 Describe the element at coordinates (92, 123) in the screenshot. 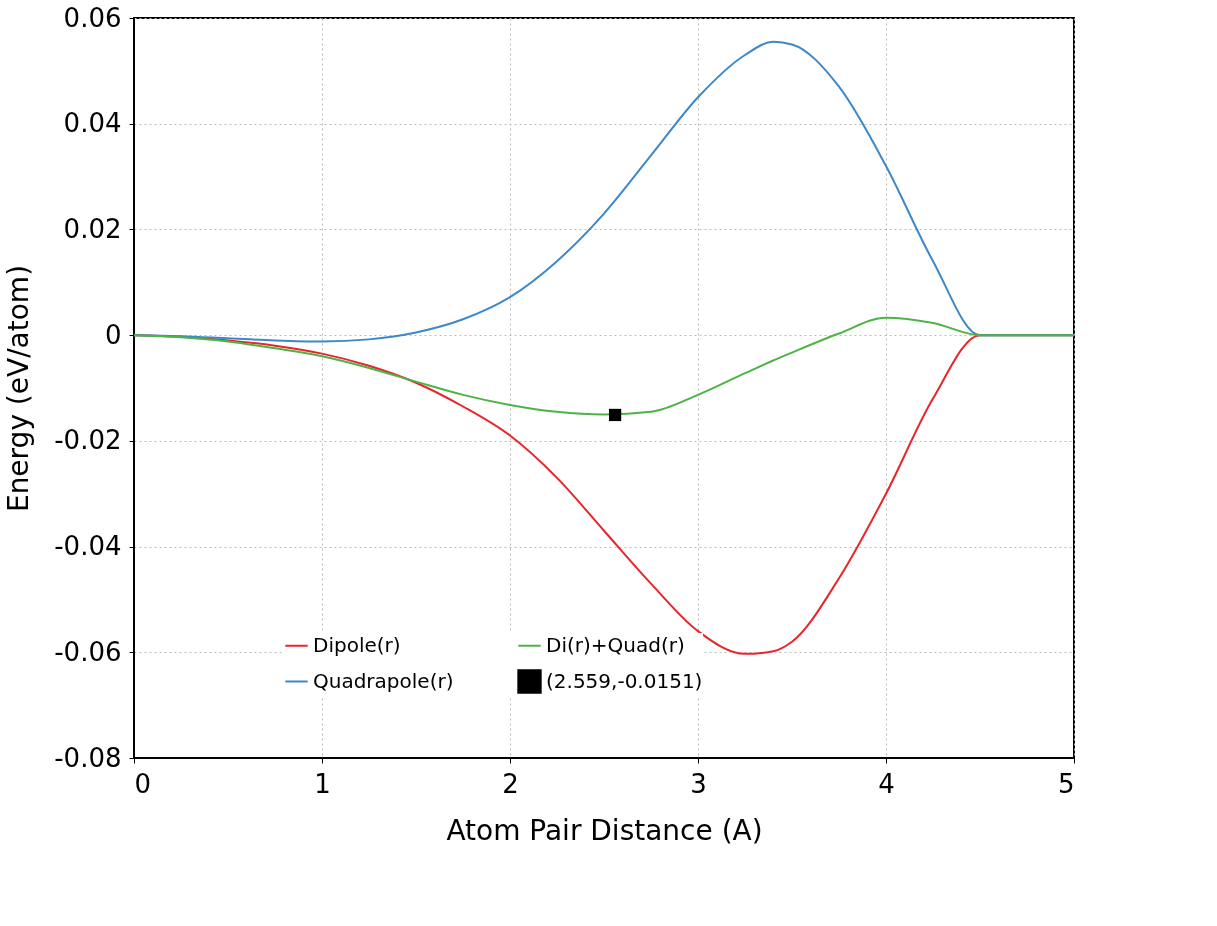

I see `y-tick-label: 0.04` at that location.